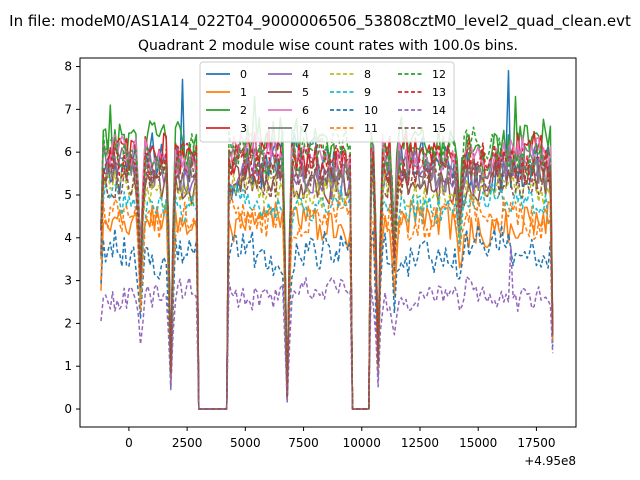 The width and height of the screenshot is (640, 480). What do you see at coordinates (68, 195) in the screenshot?
I see `y-tick-label: 5` at bounding box center [68, 195].